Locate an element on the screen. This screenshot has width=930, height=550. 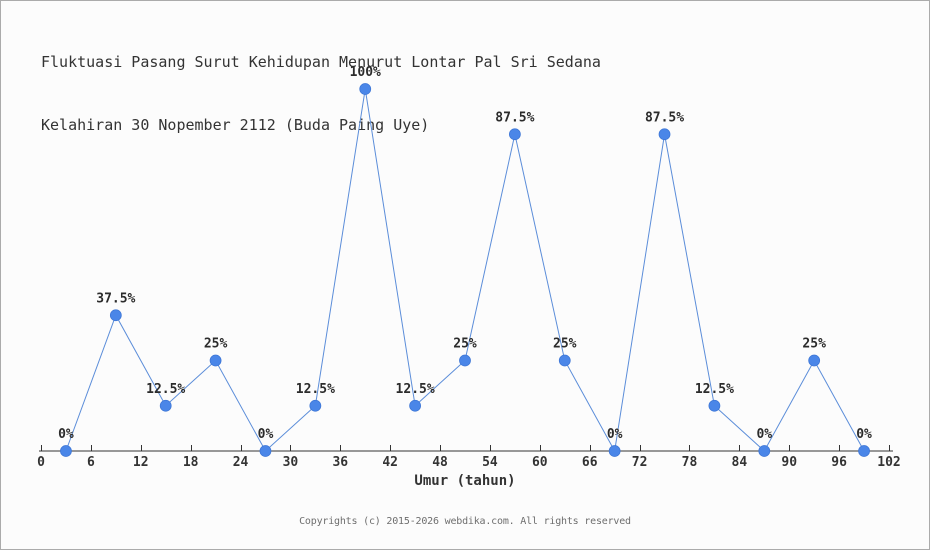
x-tick-label: 102 is located at coordinates (888, 462).